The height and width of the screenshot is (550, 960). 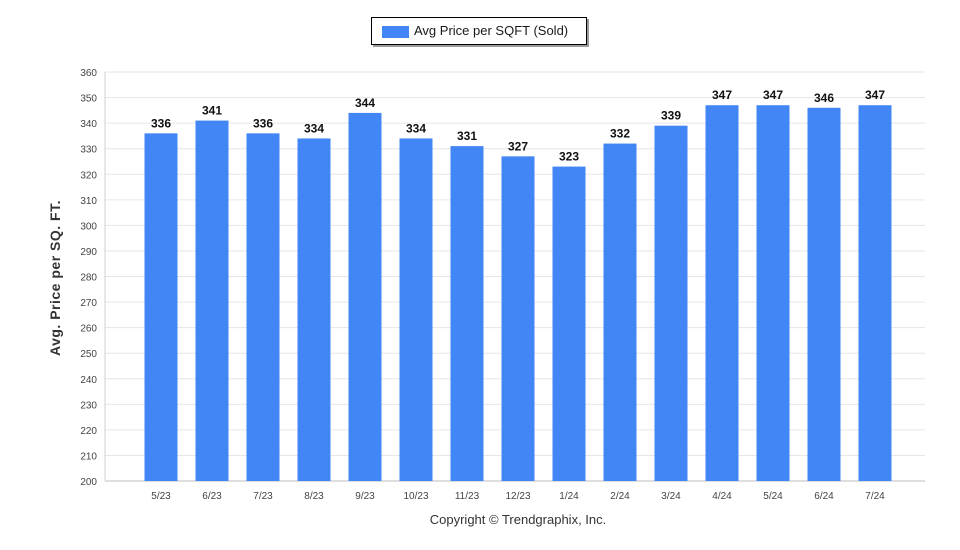 What do you see at coordinates (722, 496) in the screenshot?
I see `x-tick-label: 4/24` at bounding box center [722, 496].